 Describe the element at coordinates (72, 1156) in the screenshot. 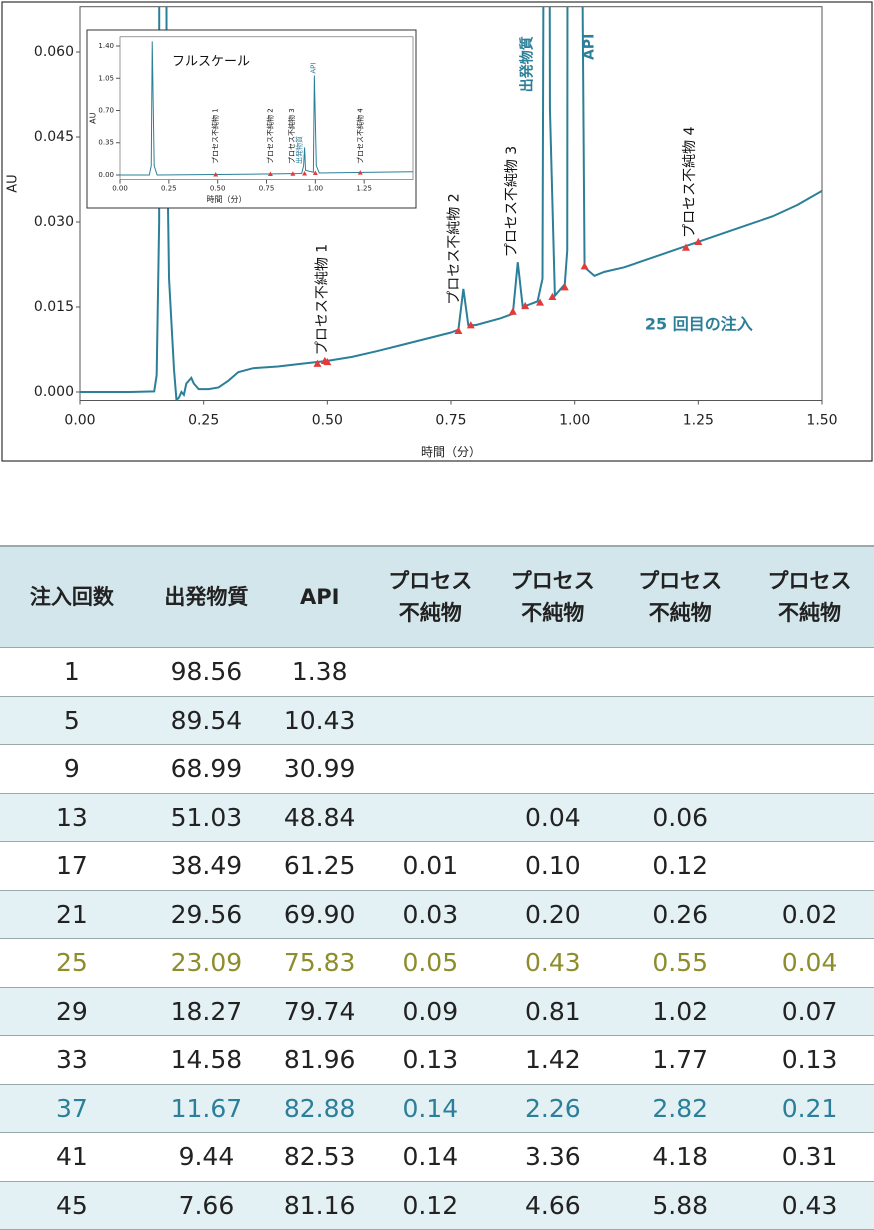

I see `table-cell: 41` at that location.